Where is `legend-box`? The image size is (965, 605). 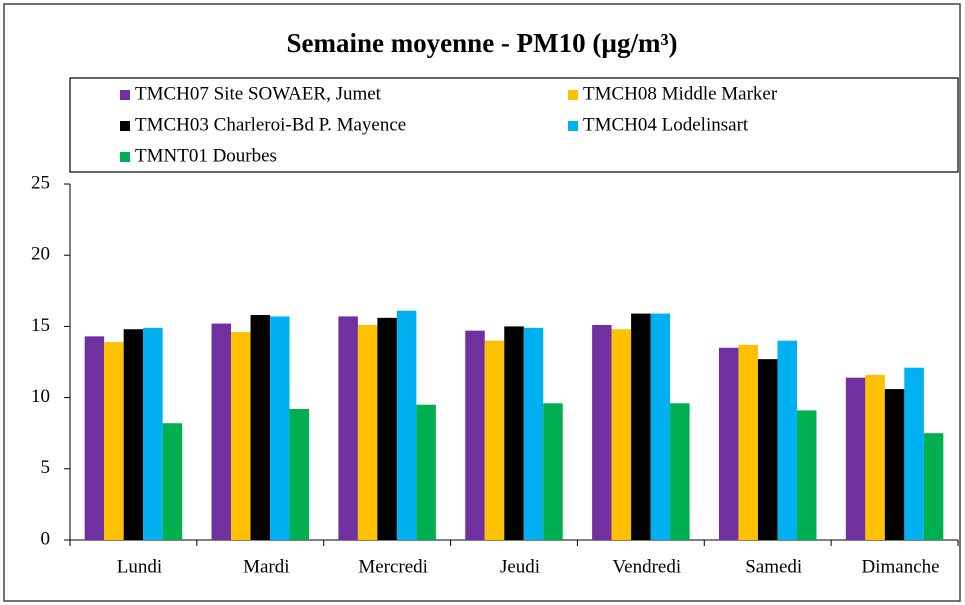
legend-box is located at coordinates (514, 125).